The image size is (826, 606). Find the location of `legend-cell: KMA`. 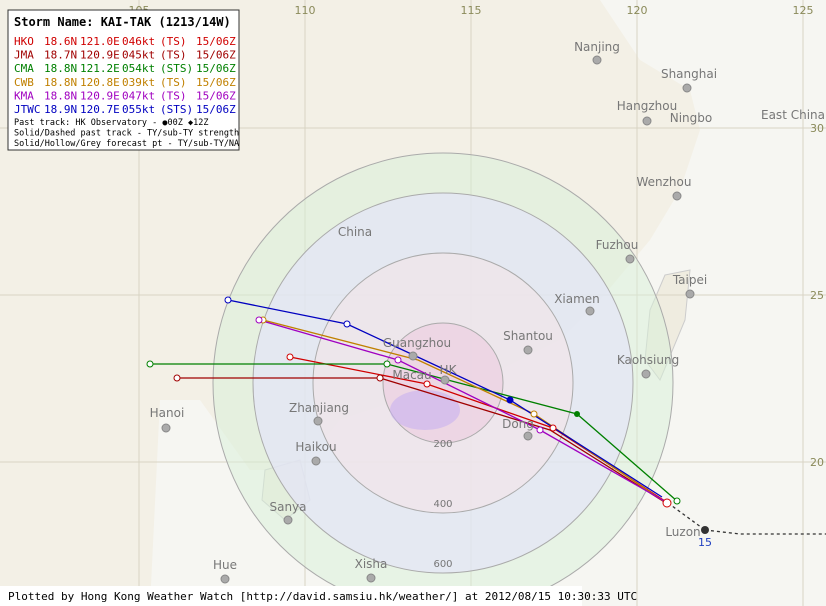

legend-cell: KMA is located at coordinates (24, 95).